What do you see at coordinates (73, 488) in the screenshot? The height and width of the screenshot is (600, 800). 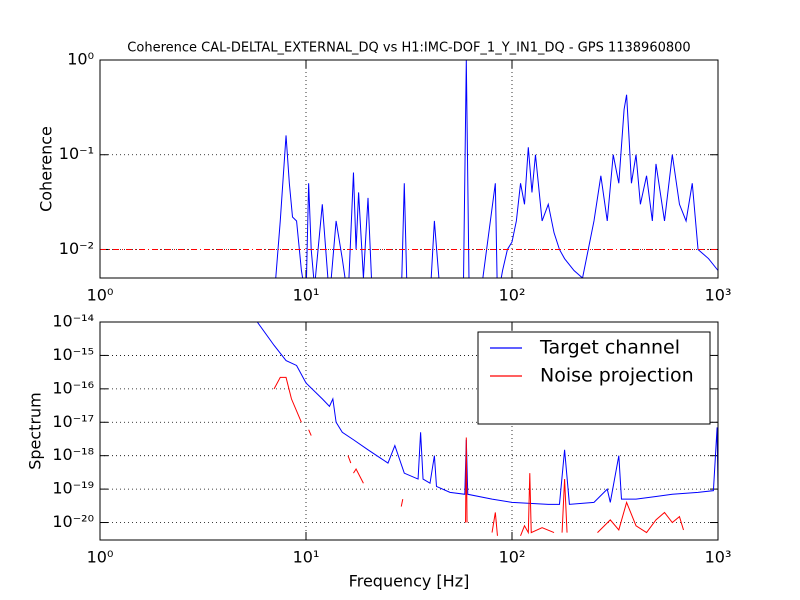 I see `y-tick-label: 10⁻¹⁹` at bounding box center [73, 488].